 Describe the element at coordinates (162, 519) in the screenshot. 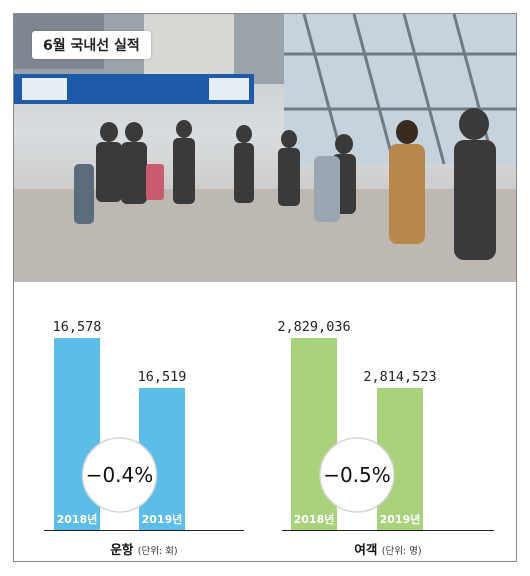

I see `category-label-flights-1: 2019년` at that location.